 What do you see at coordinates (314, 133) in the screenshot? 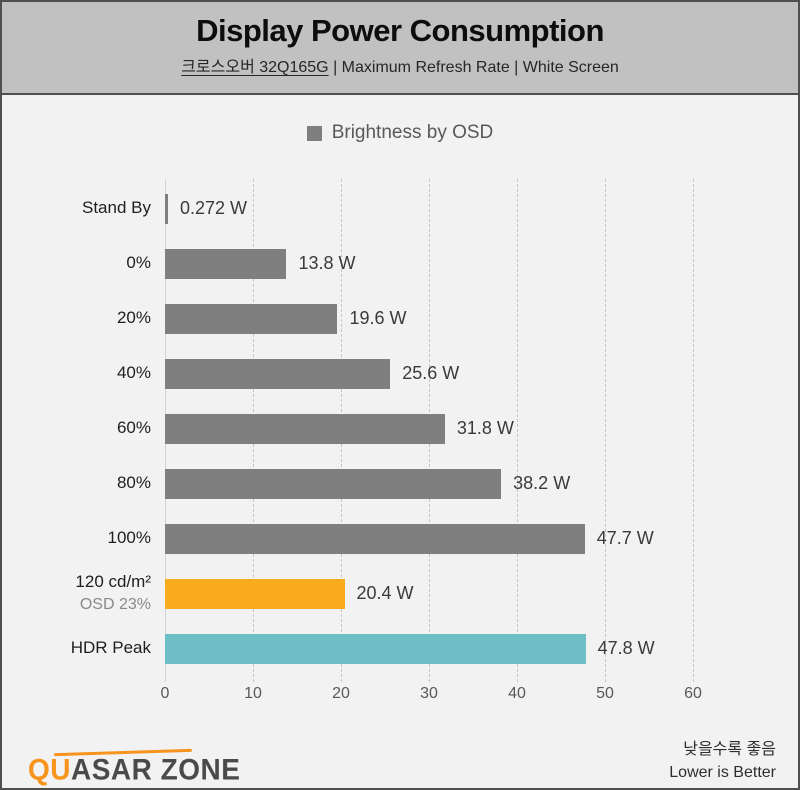
I see `legend-swatch-icon` at bounding box center [314, 133].